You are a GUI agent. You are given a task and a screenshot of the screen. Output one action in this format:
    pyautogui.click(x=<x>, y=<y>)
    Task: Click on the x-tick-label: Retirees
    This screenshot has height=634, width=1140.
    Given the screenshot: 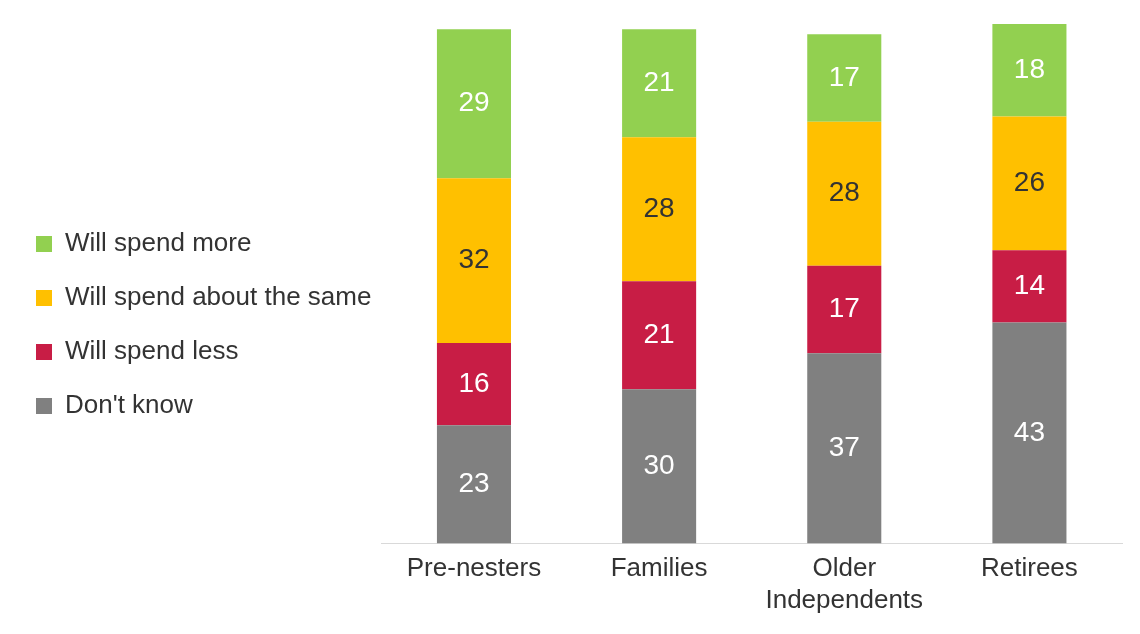 What is the action you would take?
    pyautogui.click(x=1029, y=567)
    